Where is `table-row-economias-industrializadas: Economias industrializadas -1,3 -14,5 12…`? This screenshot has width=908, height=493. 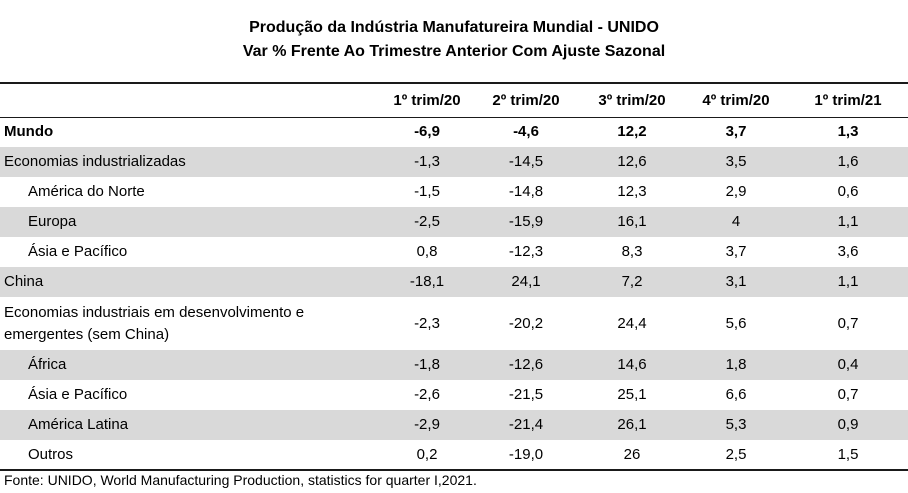 table-row-economias-industrializadas: Economias industrializadas -1,3 -14,5 12… is located at coordinates (454, 162).